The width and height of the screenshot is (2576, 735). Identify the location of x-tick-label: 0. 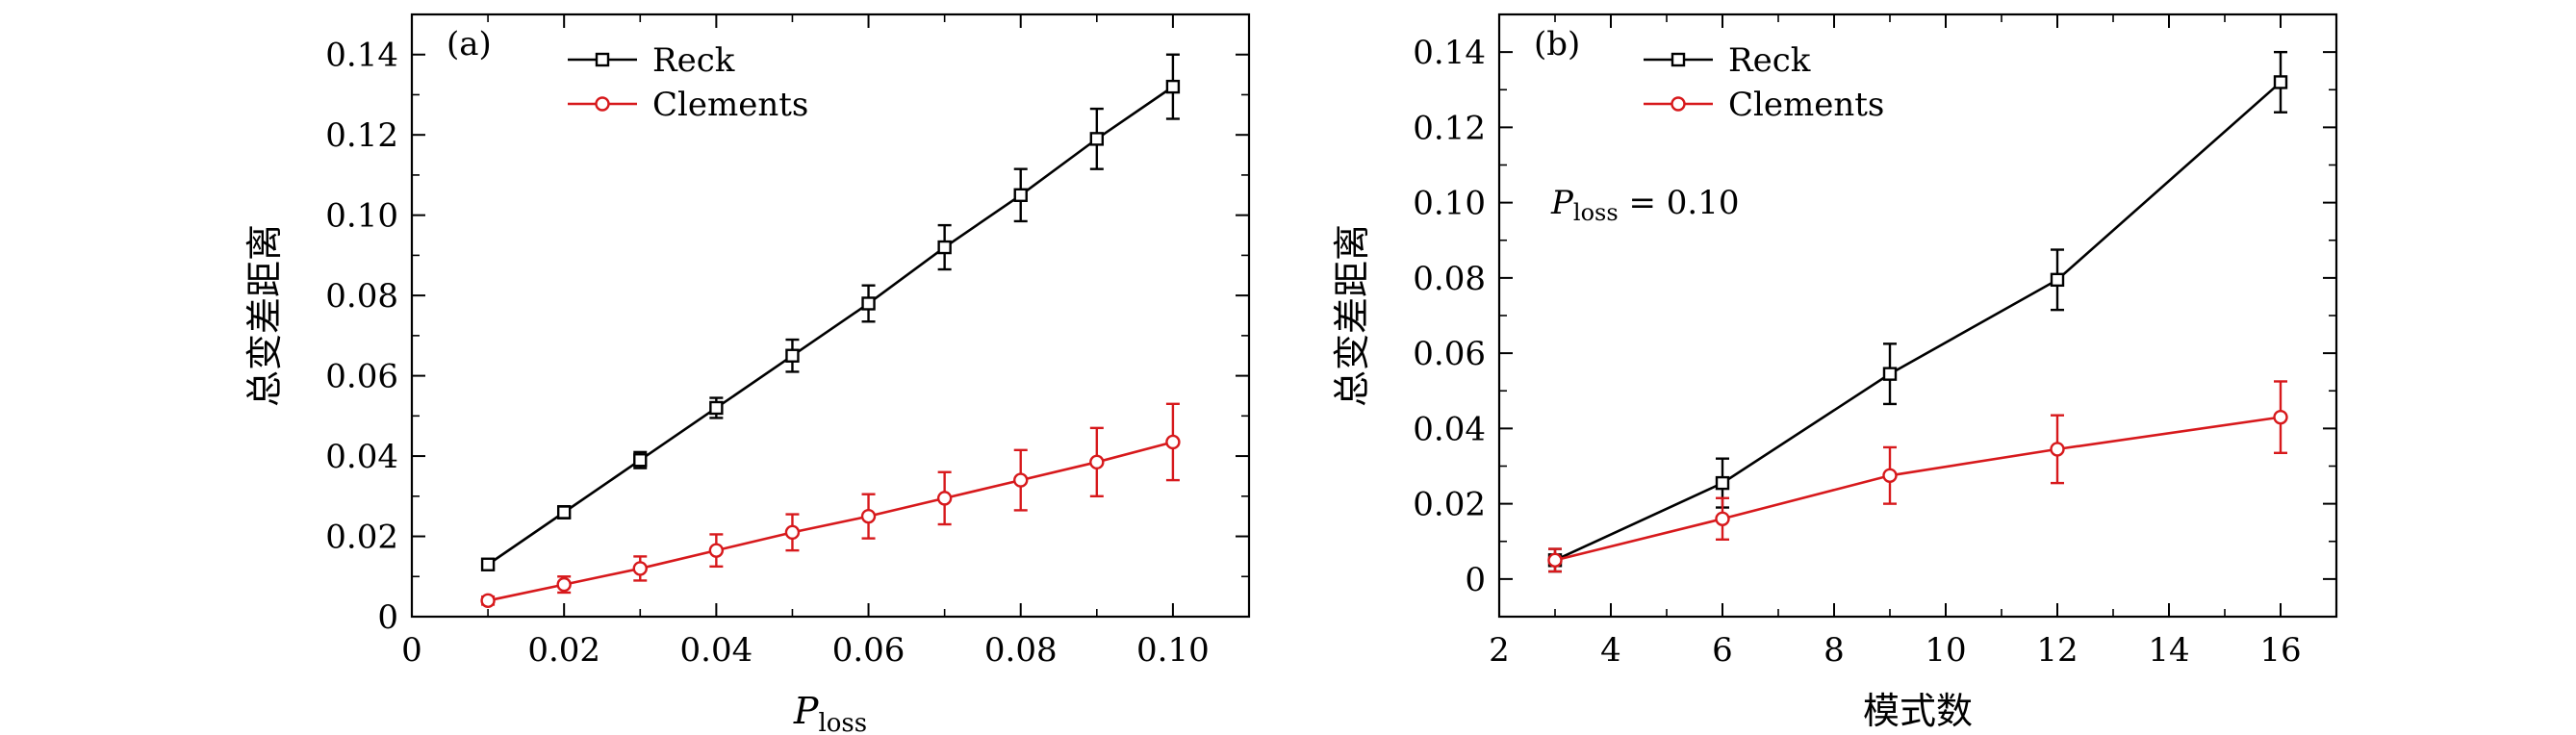
(411, 650).